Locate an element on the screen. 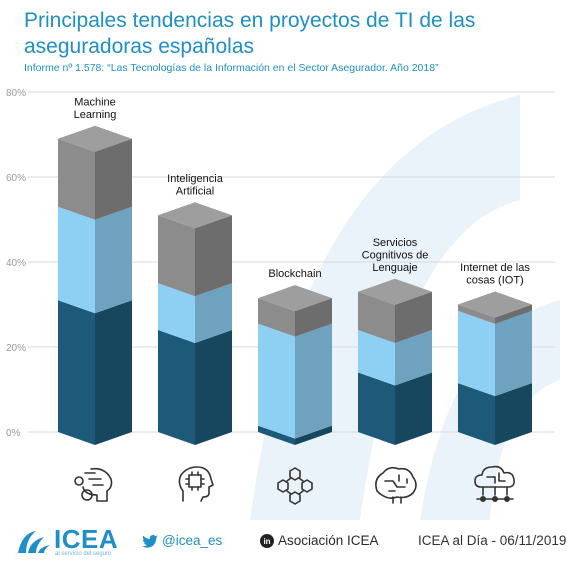  svg-text: in is located at coordinates (266, 542).